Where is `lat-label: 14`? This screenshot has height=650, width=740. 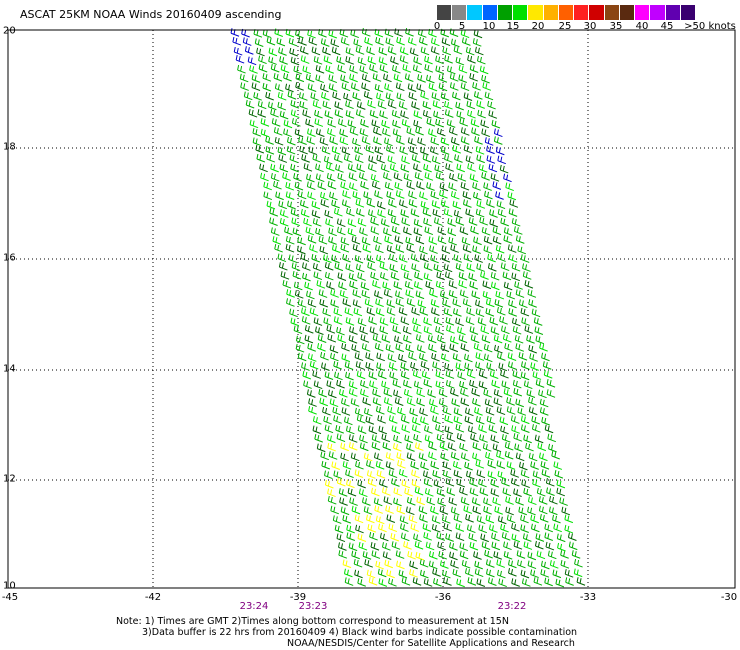 lat-label: 14 is located at coordinates (9, 369).